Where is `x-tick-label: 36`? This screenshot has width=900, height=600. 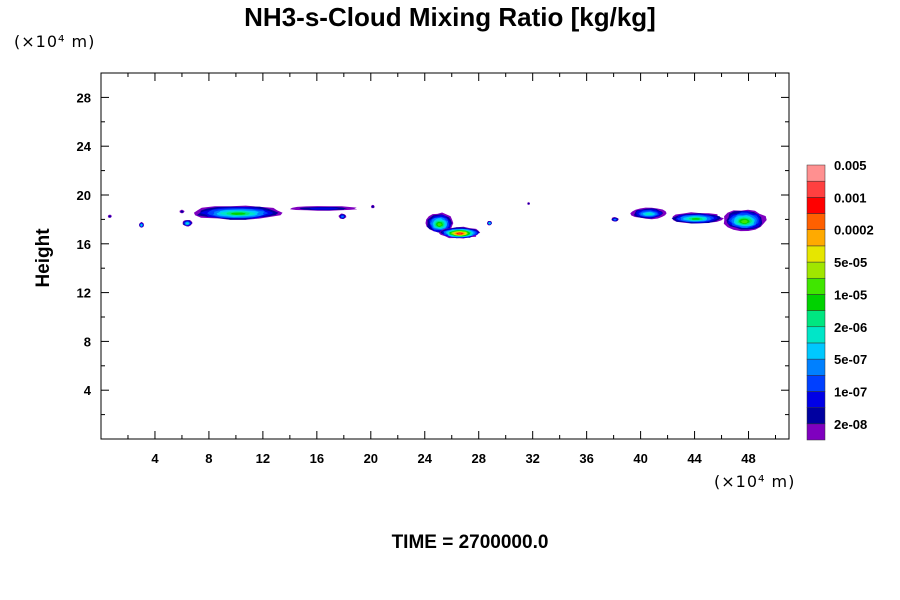 x-tick-label: 36 is located at coordinates (586, 458).